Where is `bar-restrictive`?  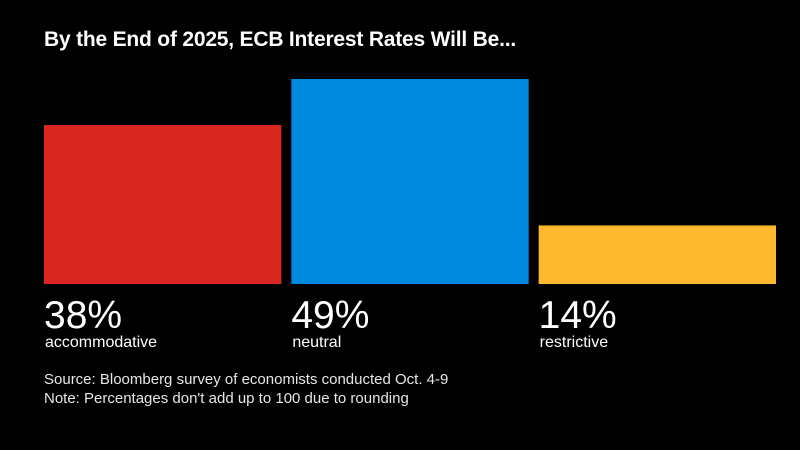 bar-restrictive is located at coordinates (657, 254).